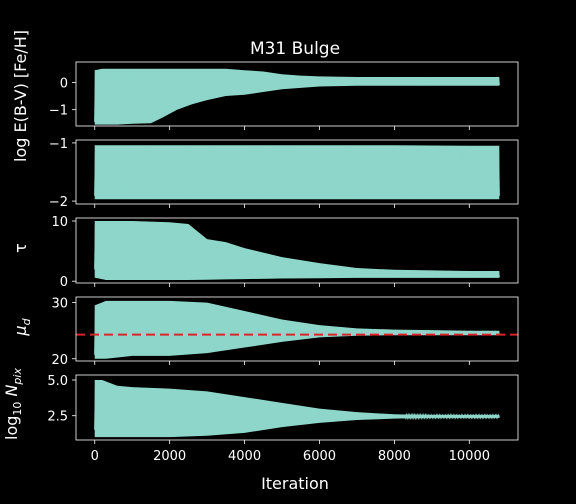 This screenshot has height=504, width=576. Describe the element at coordinates (59, 360) in the screenshot. I see `y-tick-label: 20` at that location.